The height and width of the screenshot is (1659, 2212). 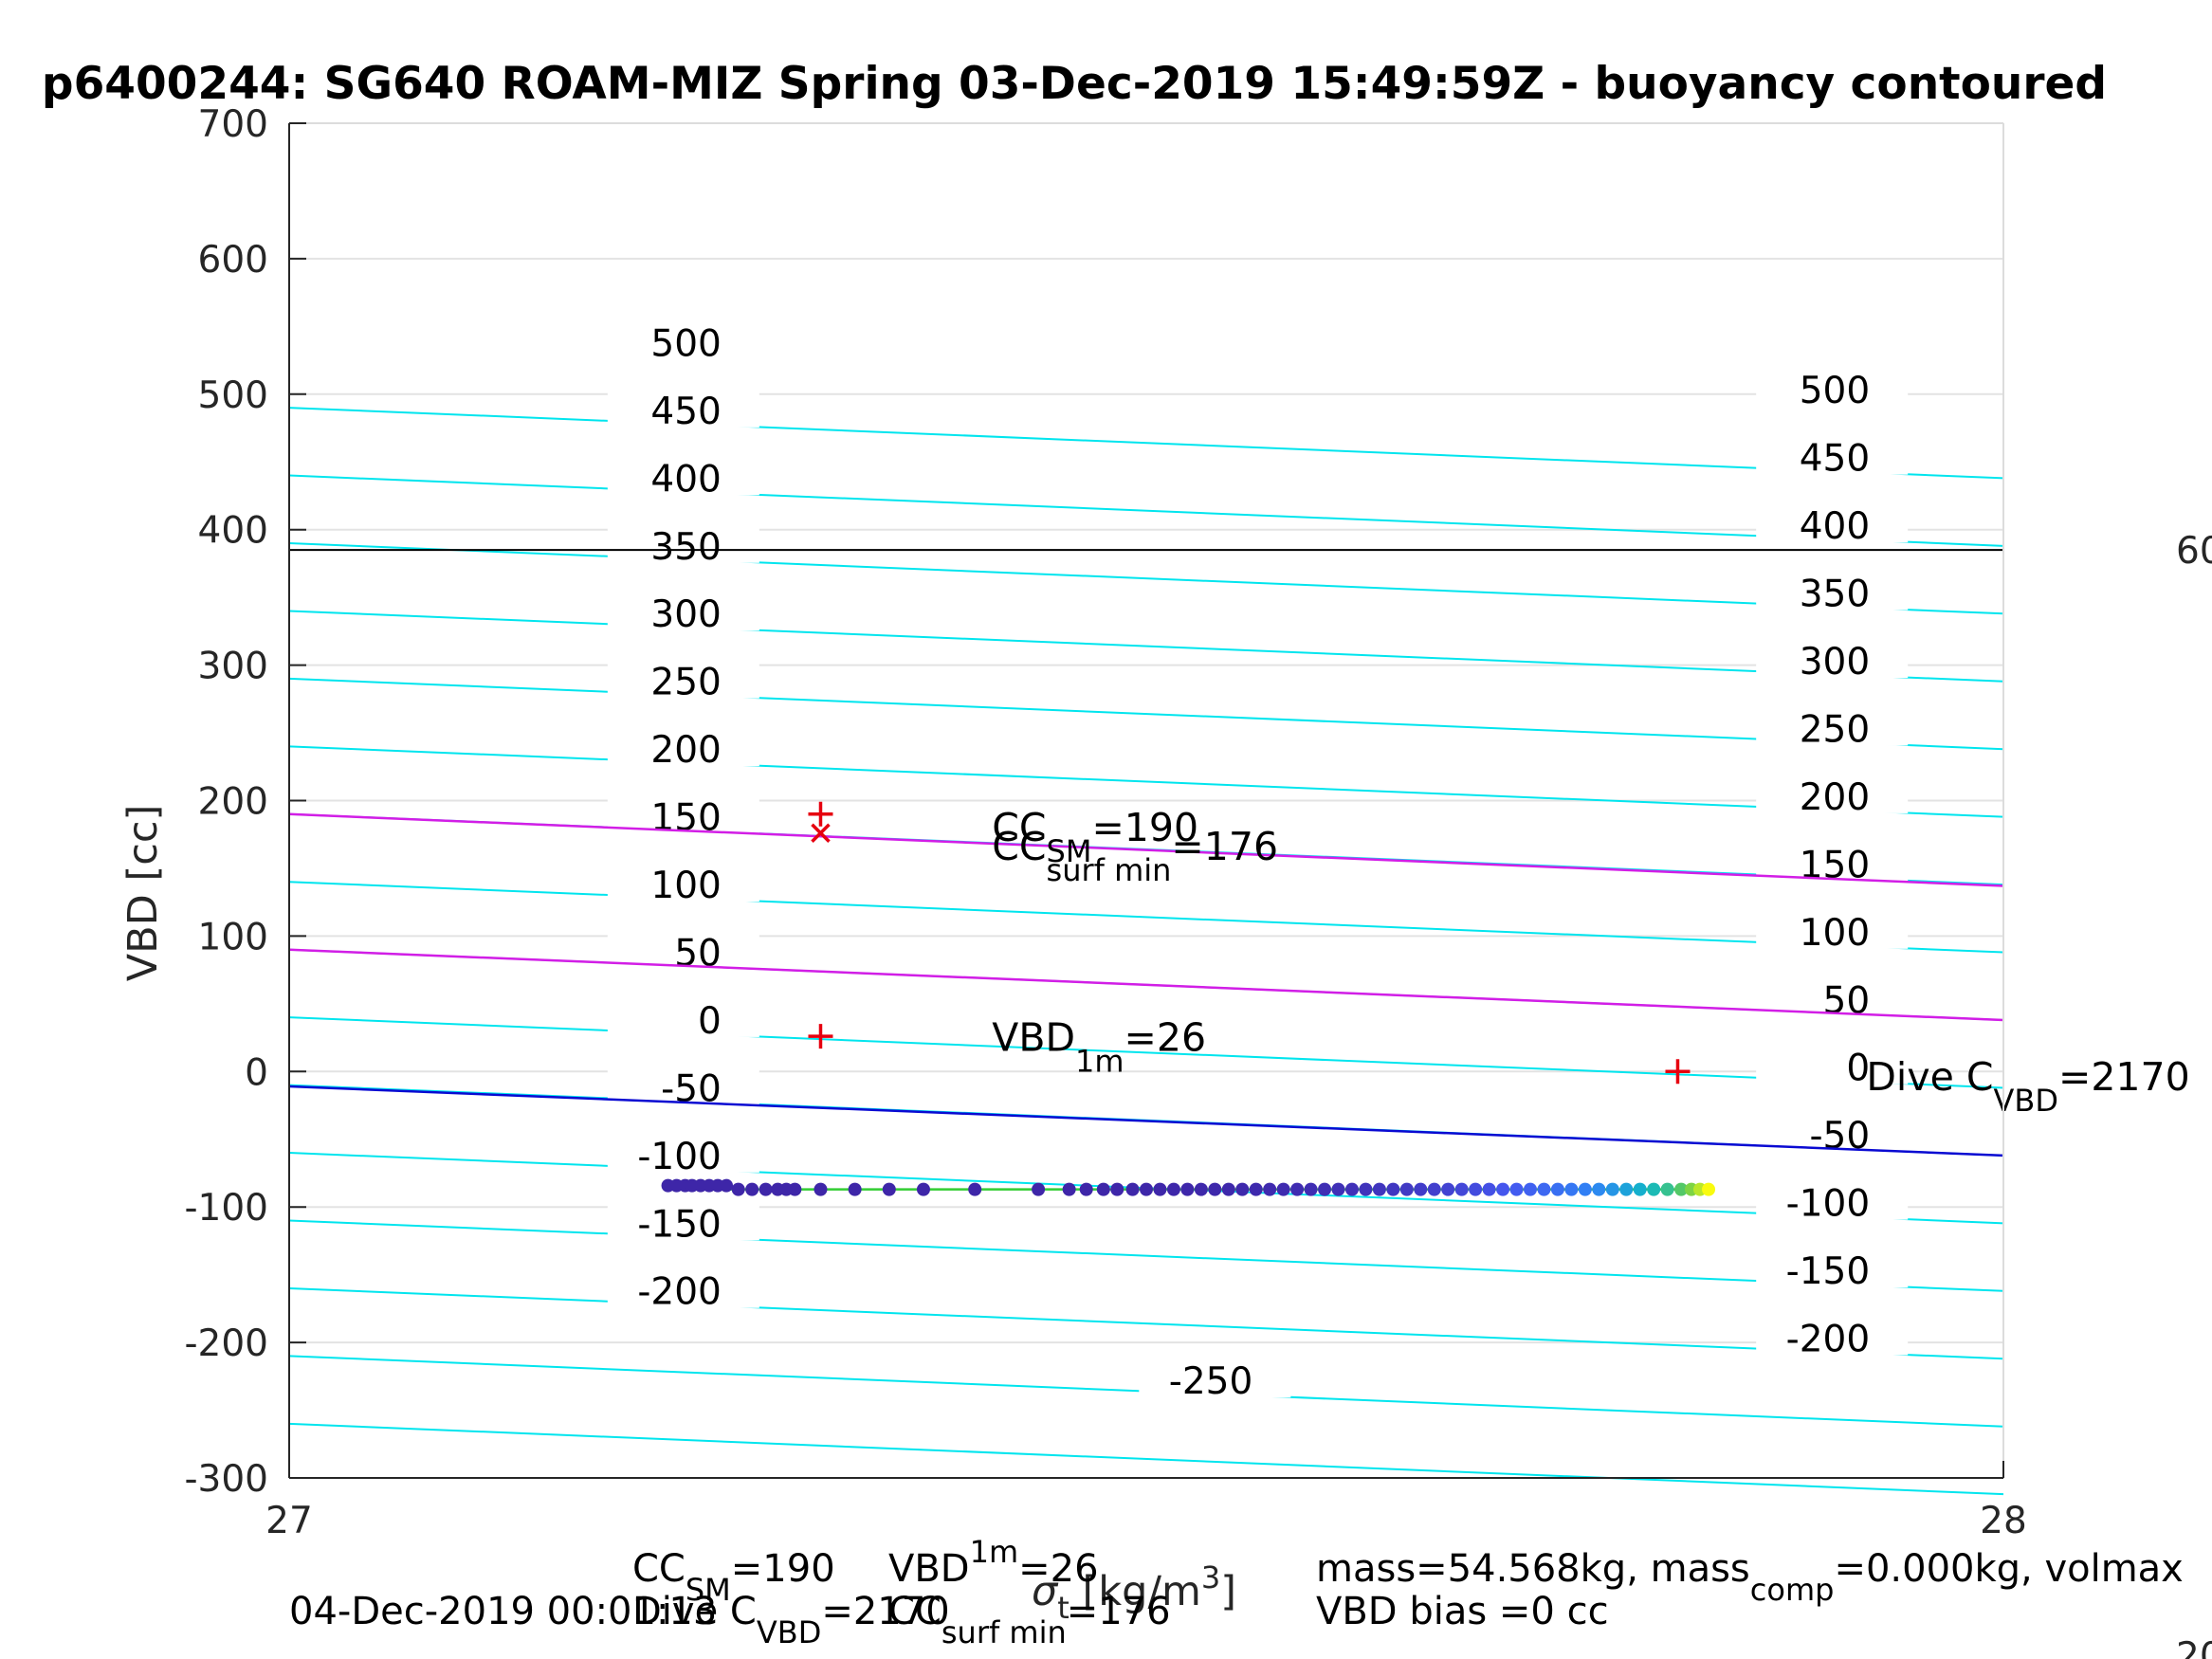 What do you see at coordinates (233, 260) in the screenshot?
I see `y-tick-label: 600` at bounding box center [233, 260].